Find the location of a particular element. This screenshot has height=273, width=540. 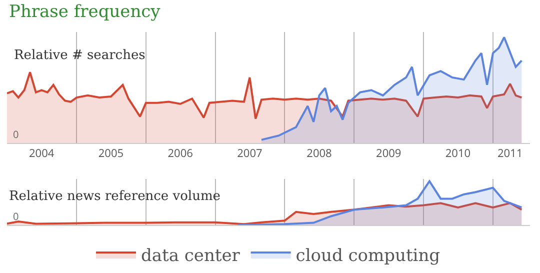

x-tick-label: 2007 is located at coordinates (249, 154).